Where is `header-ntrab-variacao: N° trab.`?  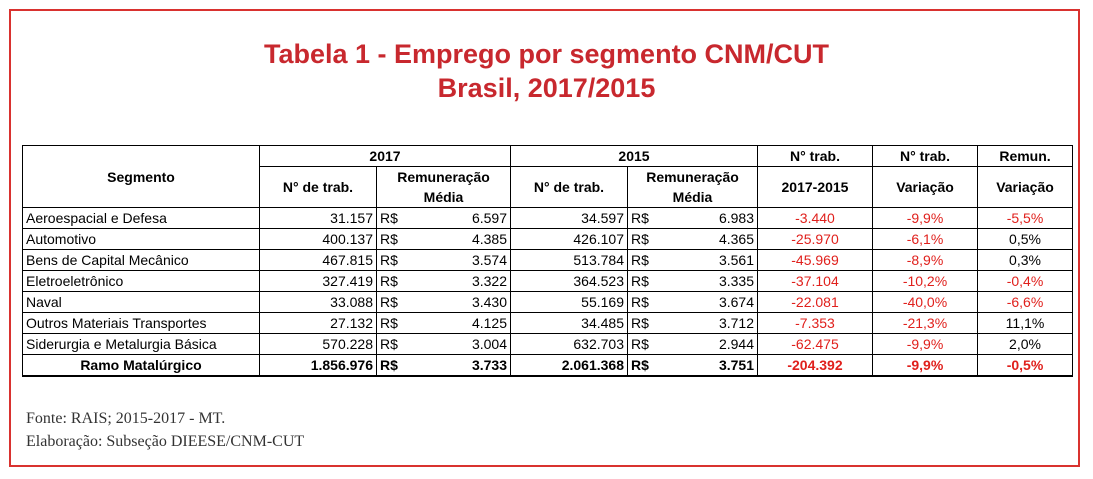 header-ntrab-variacao: N° trab. is located at coordinates (925, 156).